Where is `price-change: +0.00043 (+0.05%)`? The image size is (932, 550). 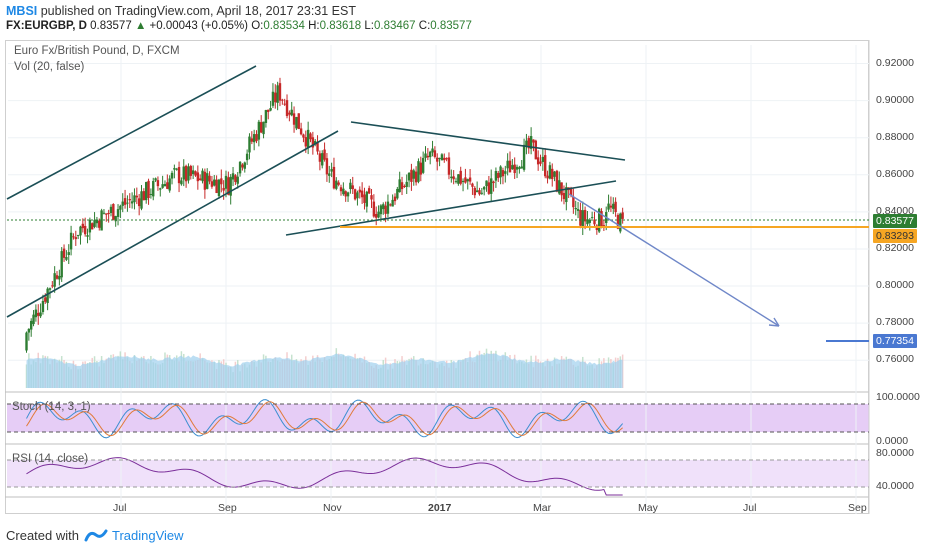 price-change: +0.00043 (+0.05%) is located at coordinates (198, 26).